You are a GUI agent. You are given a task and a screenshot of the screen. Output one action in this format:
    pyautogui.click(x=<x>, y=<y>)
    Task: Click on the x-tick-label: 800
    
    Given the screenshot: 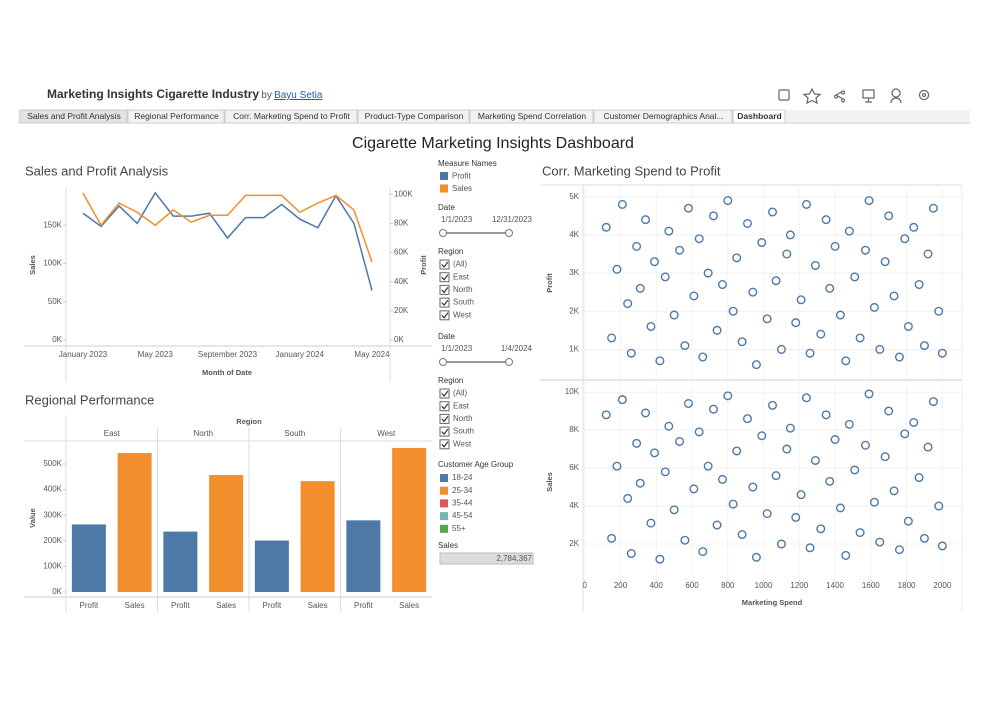 What is the action you would take?
    pyautogui.click(x=728, y=585)
    